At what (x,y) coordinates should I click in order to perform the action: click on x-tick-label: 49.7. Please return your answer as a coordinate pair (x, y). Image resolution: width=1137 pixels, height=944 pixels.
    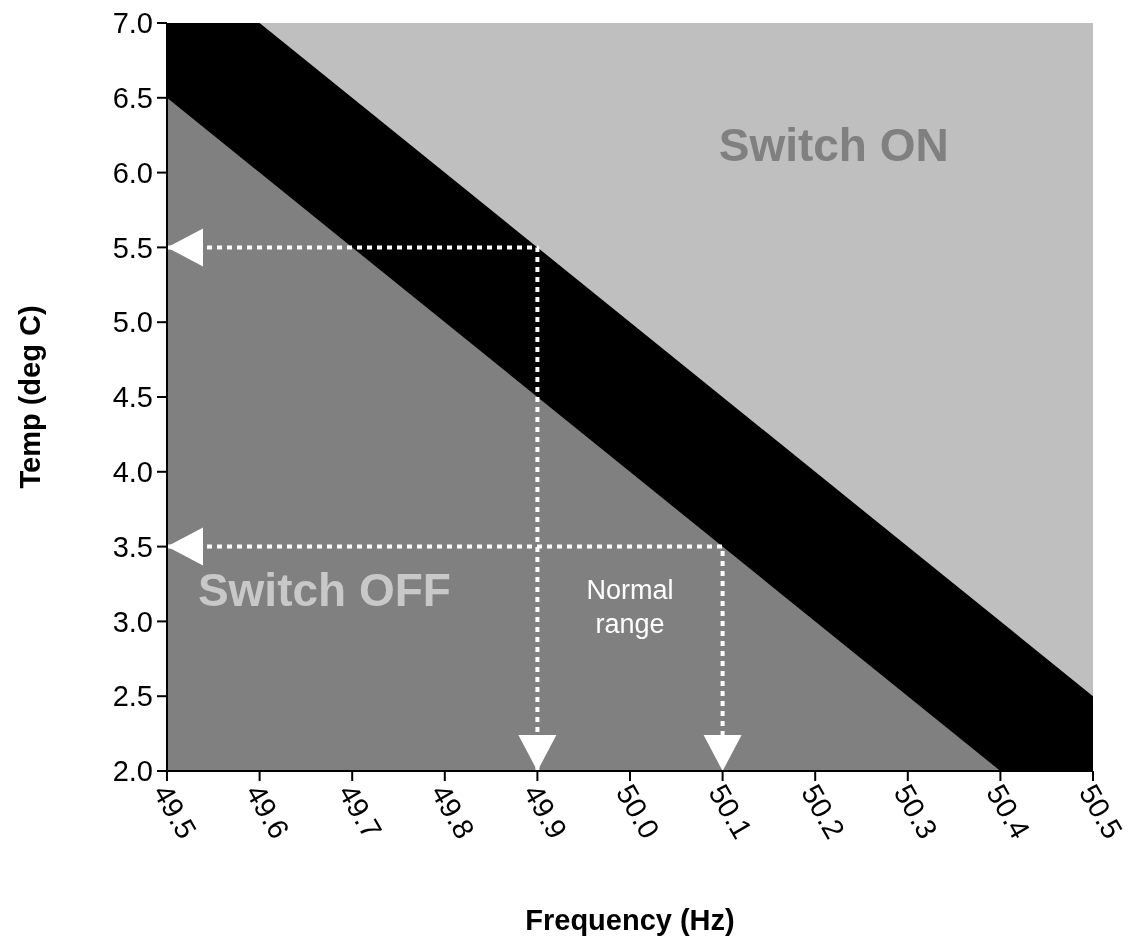
    Looking at the image, I should click on (360, 811).